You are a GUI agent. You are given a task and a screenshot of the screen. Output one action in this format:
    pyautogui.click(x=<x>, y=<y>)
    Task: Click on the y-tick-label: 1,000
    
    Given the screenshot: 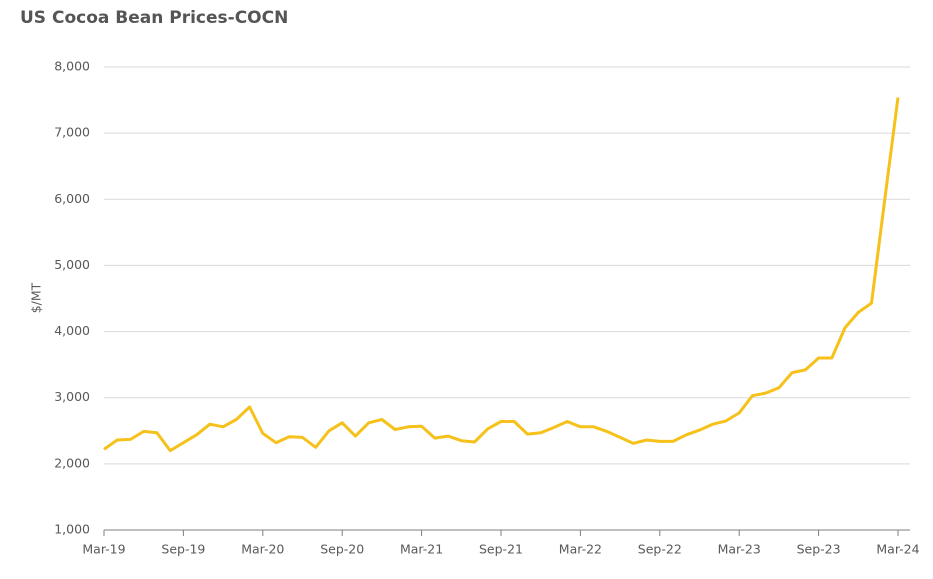 What is the action you would take?
    pyautogui.click(x=72, y=529)
    